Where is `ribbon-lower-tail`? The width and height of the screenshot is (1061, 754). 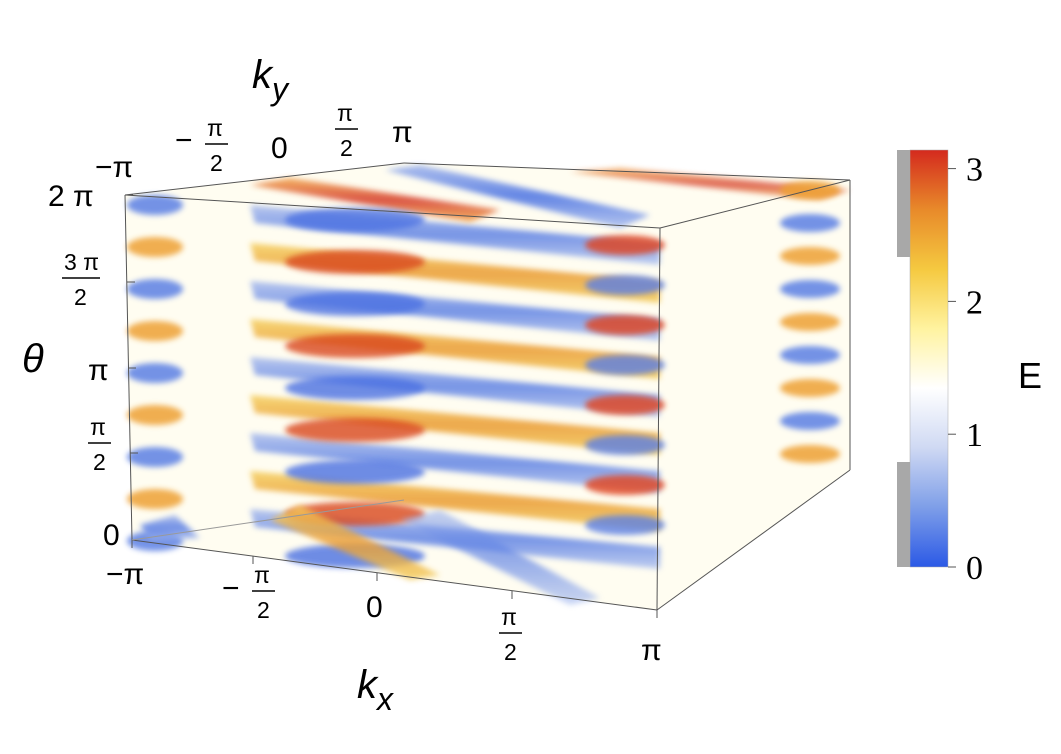 ribbon-lower-tail is located at coordinates (355, 542).